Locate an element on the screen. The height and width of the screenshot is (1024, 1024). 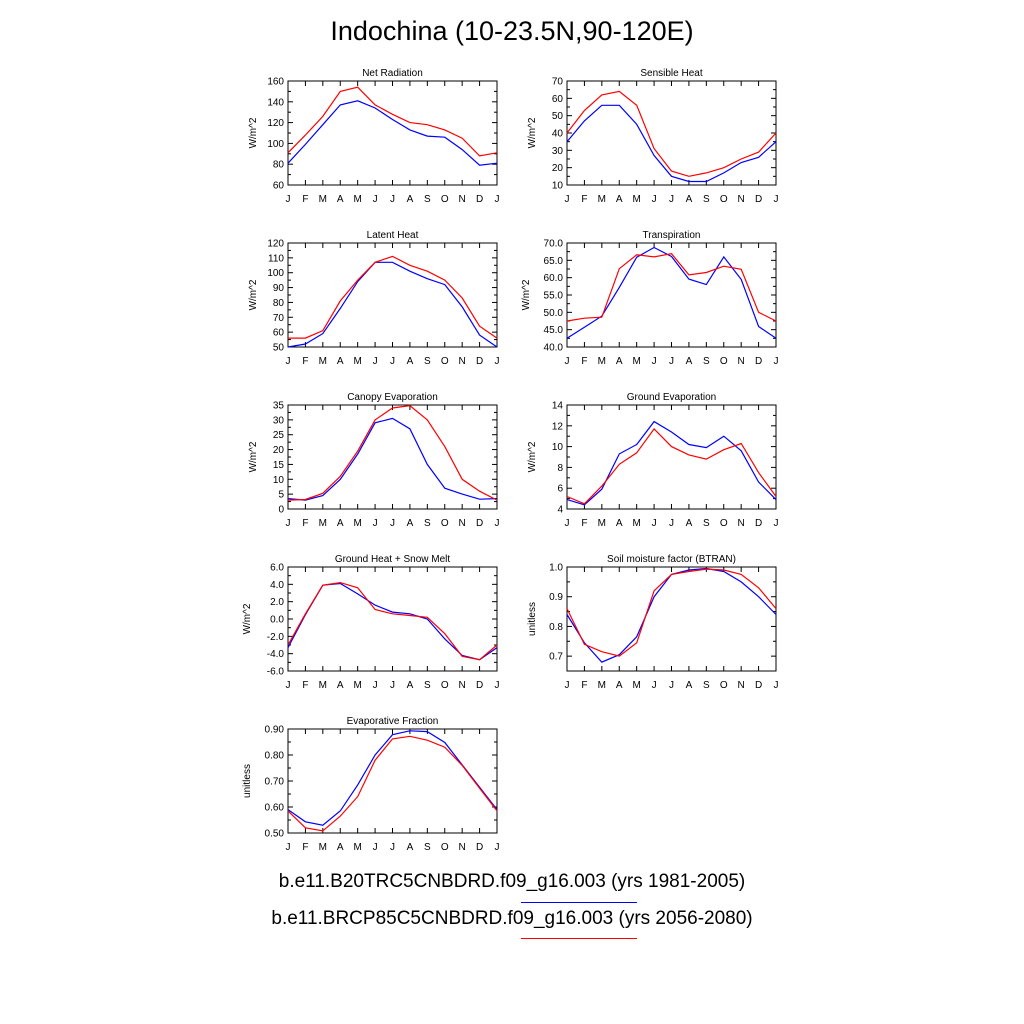
y-tick-label: 50 is located at coordinates (279, 348).